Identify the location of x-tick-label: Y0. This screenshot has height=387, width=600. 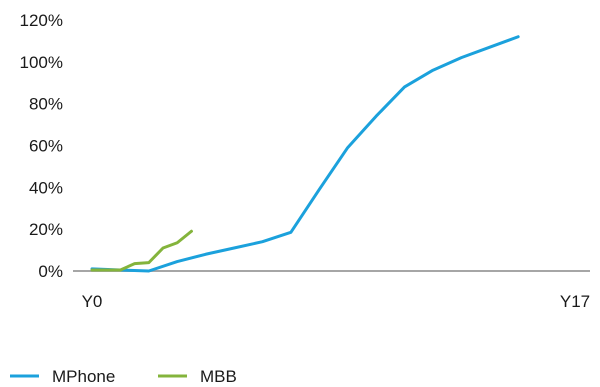
(92, 301).